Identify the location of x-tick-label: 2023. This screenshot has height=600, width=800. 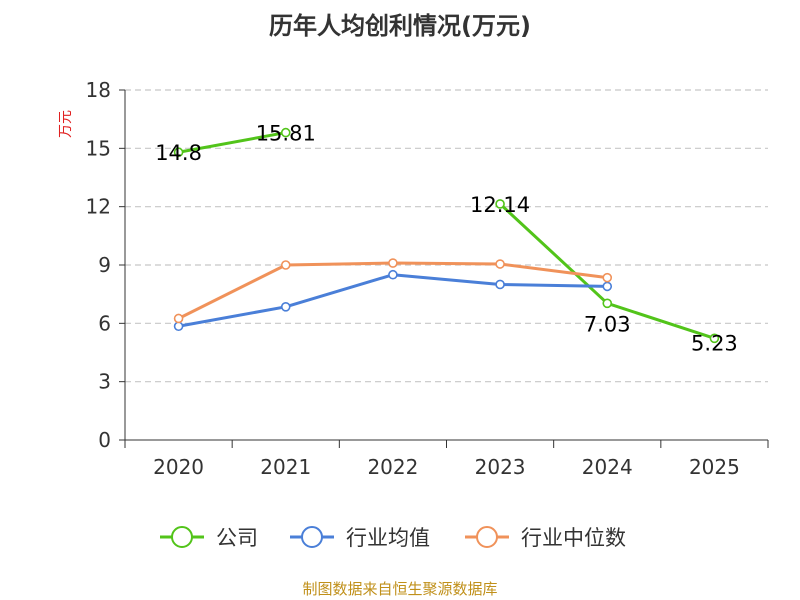
(500, 467).